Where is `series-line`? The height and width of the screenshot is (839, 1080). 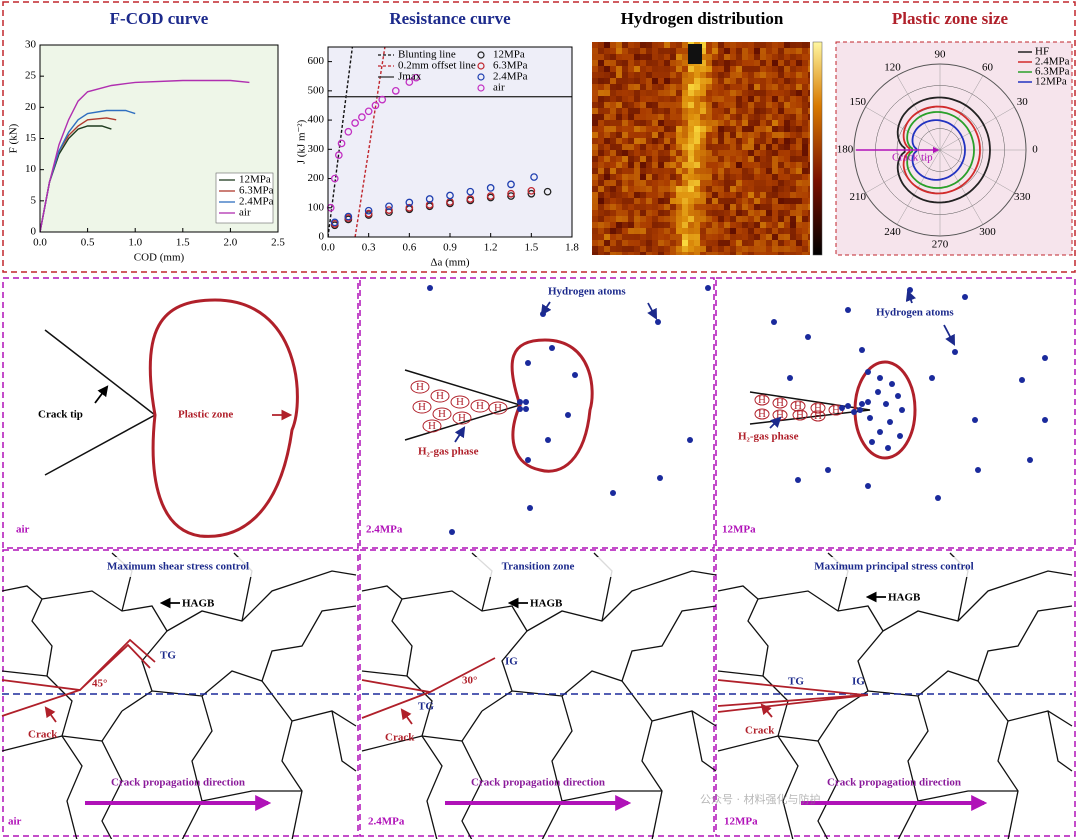 series-line is located at coordinates (145, 155).